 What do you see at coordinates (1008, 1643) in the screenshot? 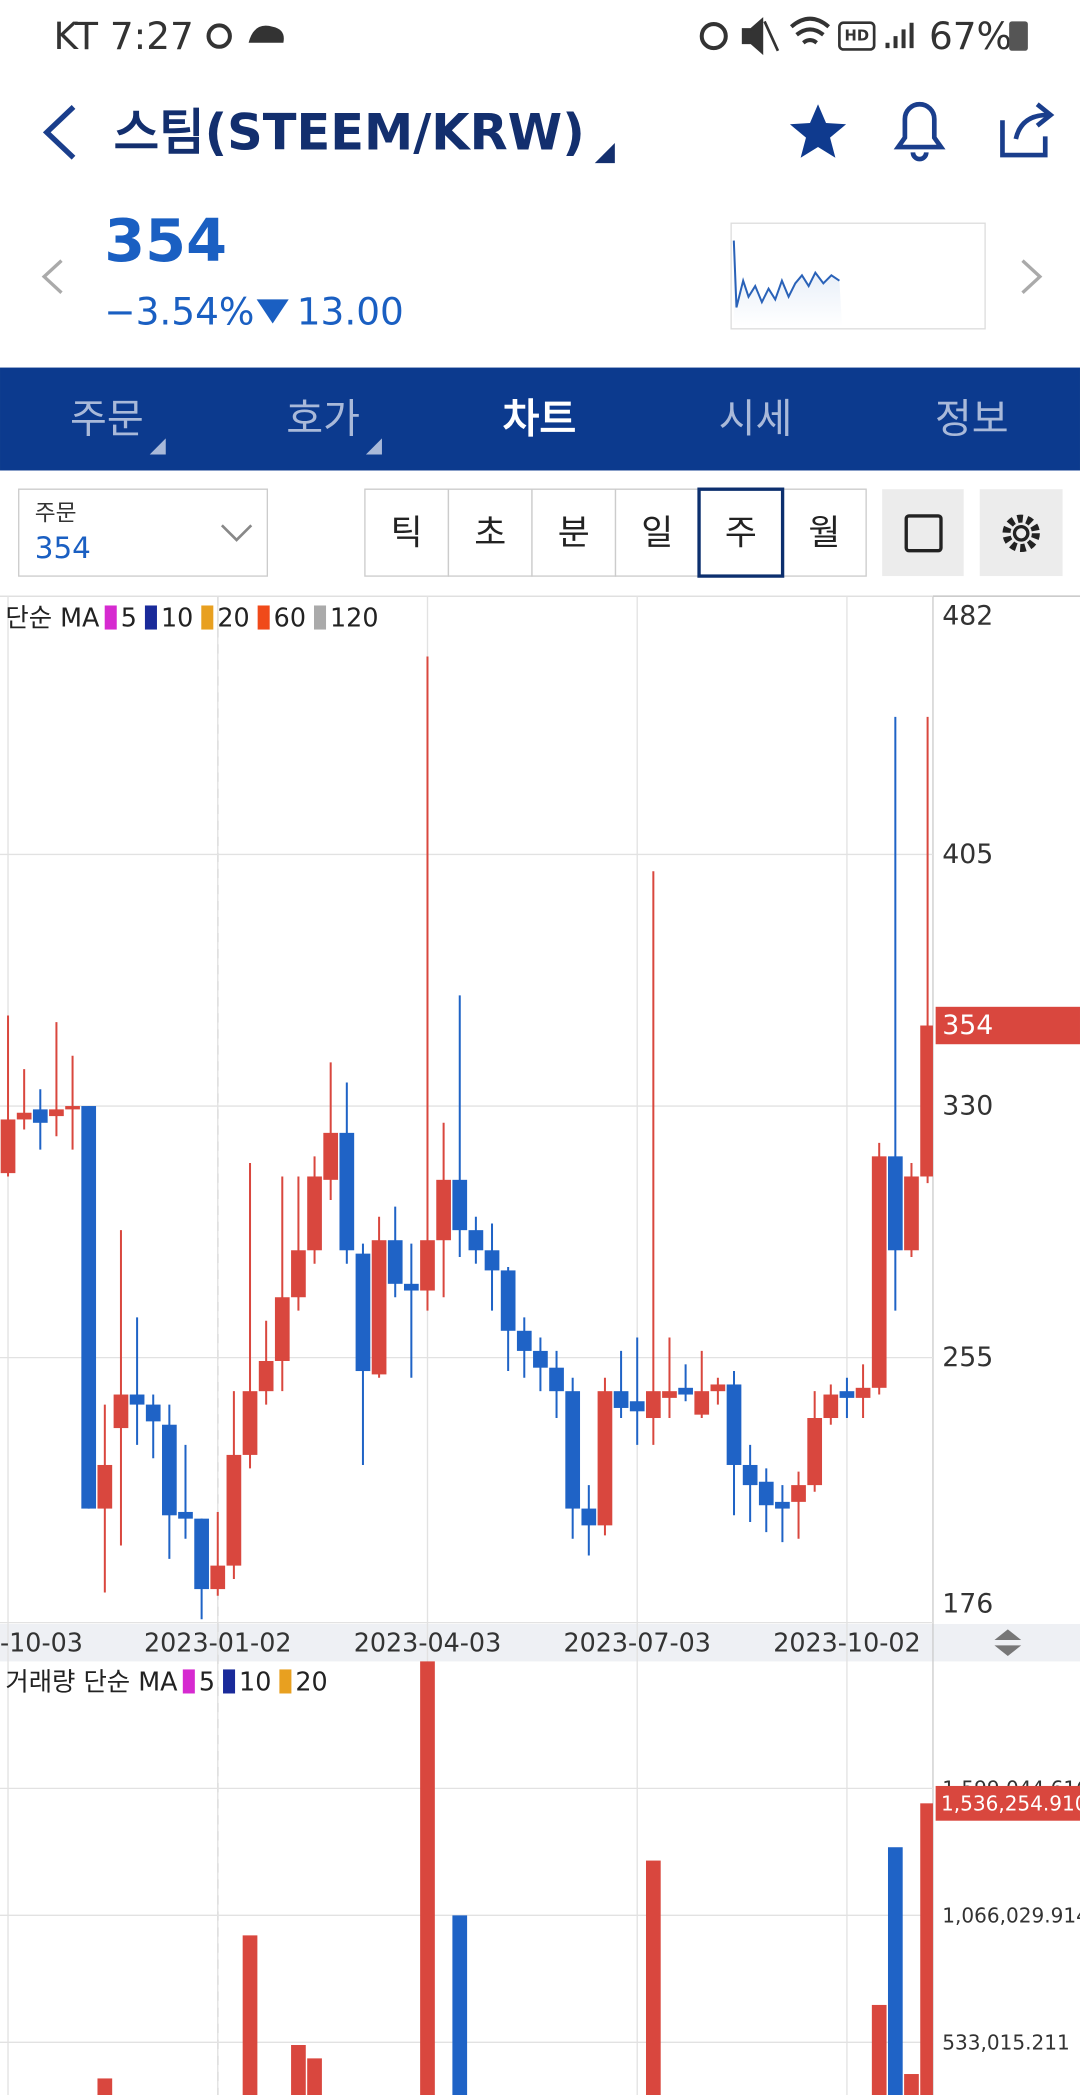
I see `resize-handle` at bounding box center [1008, 1643].